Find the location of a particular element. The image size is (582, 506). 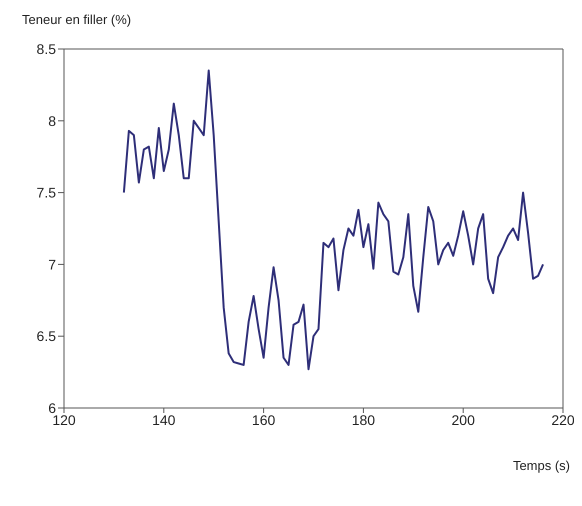

y-tick-label: 7.5 is located at coordinates (46, 192).